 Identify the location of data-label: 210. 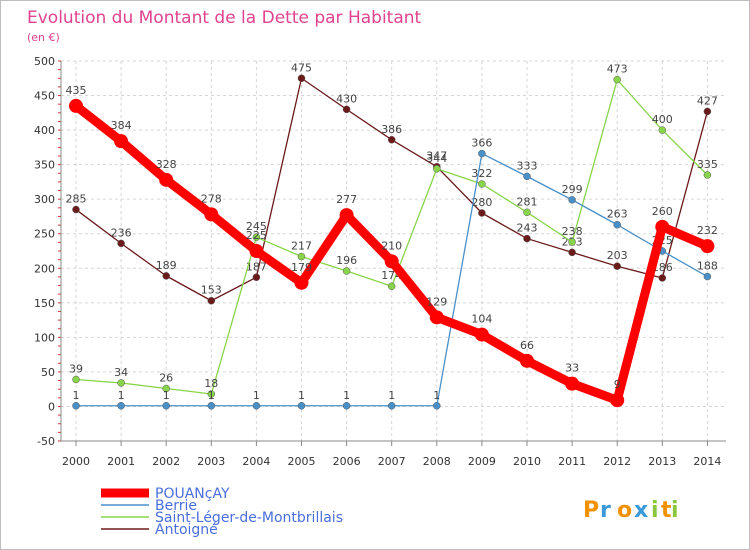
(391, 245).